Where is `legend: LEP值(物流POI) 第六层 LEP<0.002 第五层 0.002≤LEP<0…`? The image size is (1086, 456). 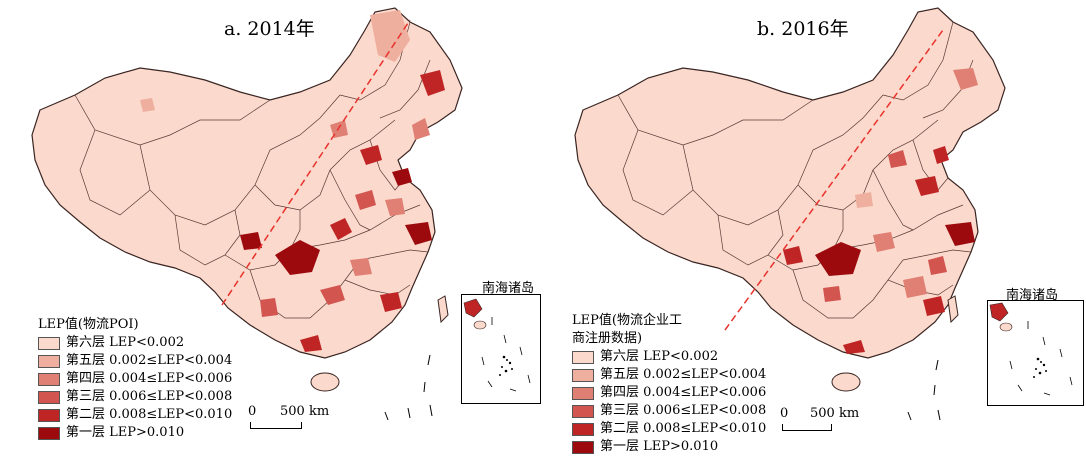
legend: LEP值(物流POI) 第六层 LEP<0.002 第五层 0.002≤LEP<0… is located at coordinates (135, 379).